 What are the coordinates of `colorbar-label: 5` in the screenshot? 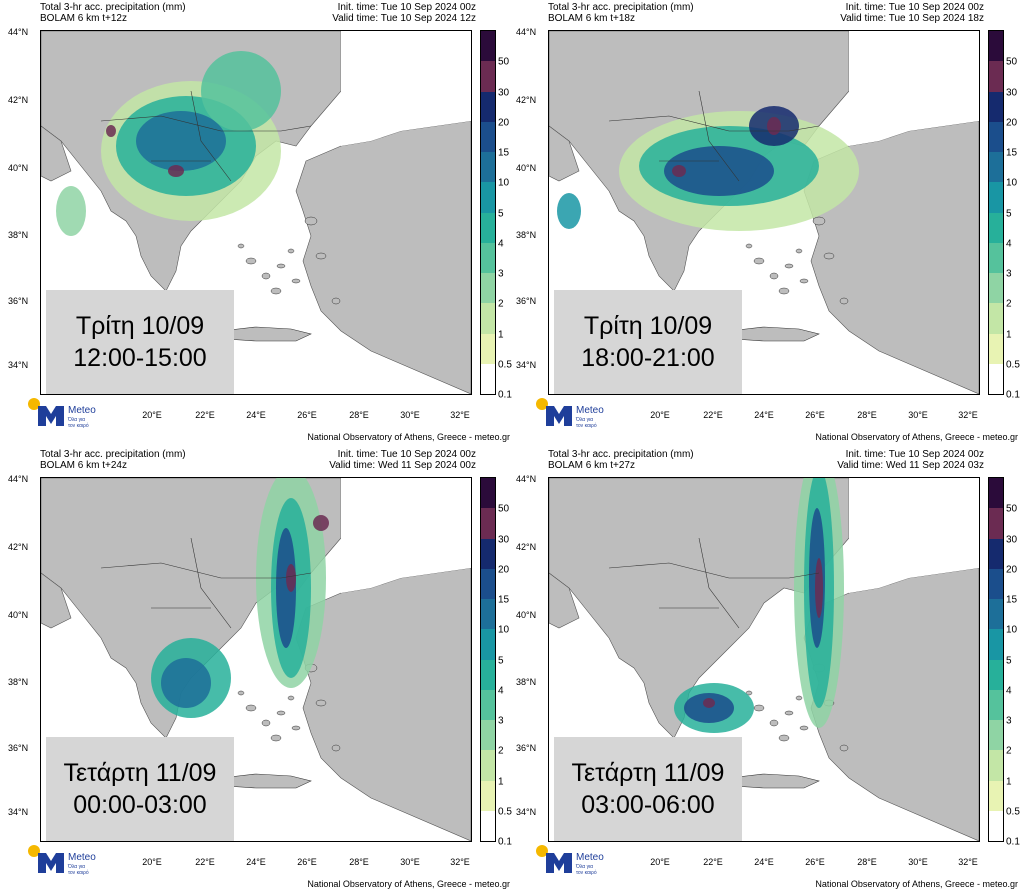 It's located at (501, 213).